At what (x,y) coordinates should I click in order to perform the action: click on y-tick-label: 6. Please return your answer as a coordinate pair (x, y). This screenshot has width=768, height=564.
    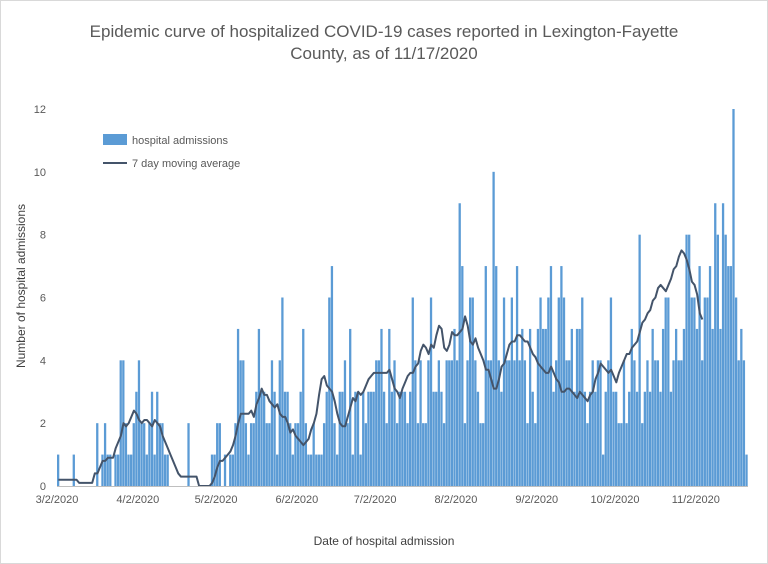
    Looking at the image, I should click on (43, 299).